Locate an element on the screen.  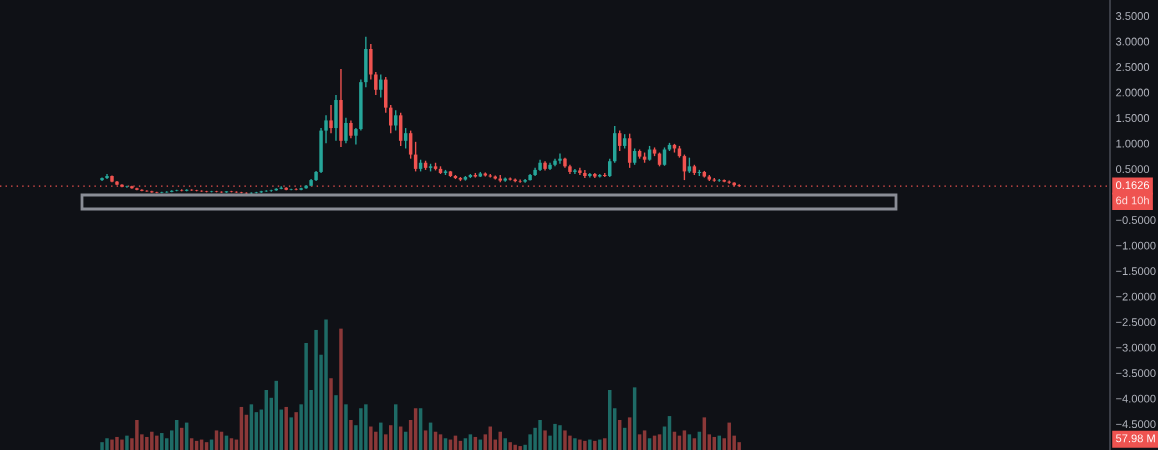
y-tick-label: 0.5000 is located at coordinates (1132, 169).